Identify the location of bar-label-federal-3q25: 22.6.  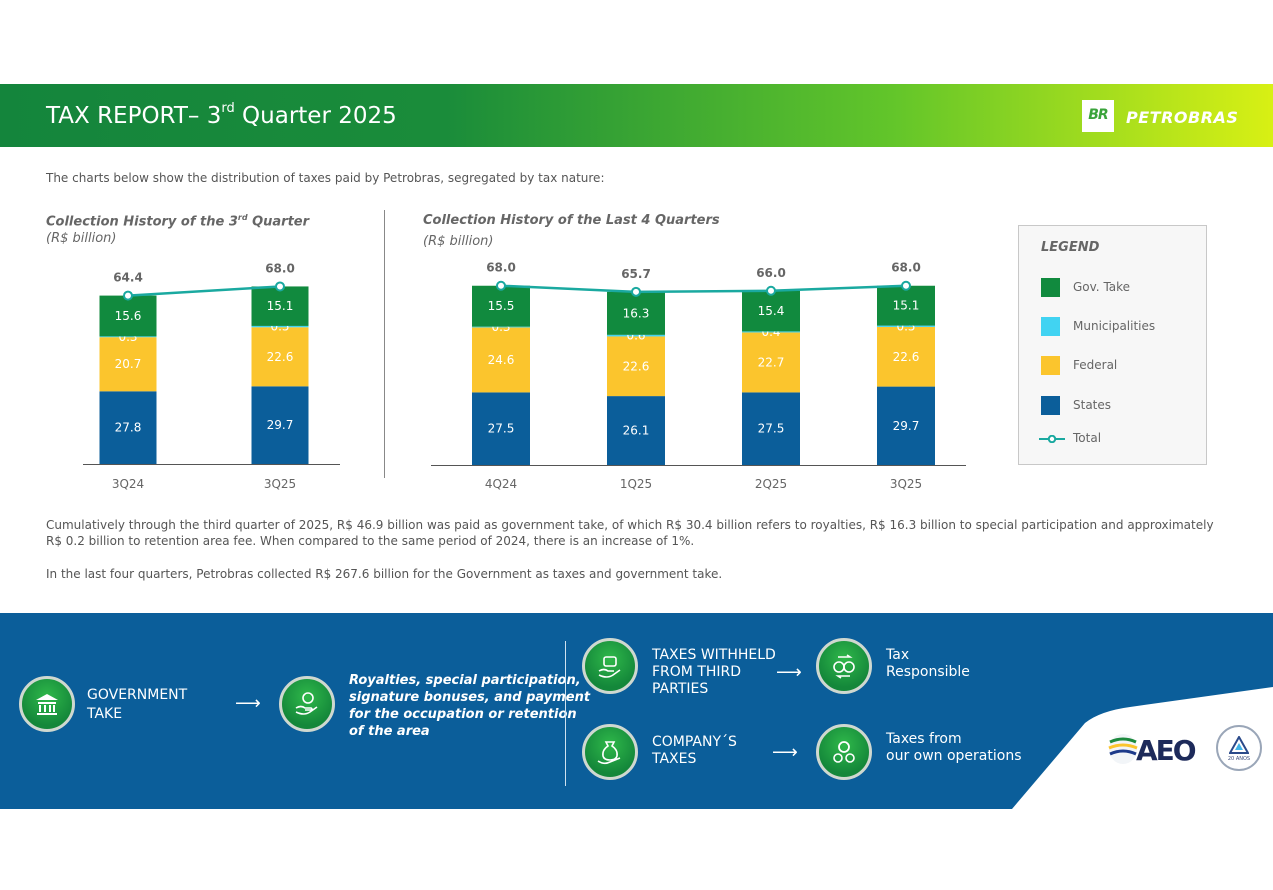
(906, 357).